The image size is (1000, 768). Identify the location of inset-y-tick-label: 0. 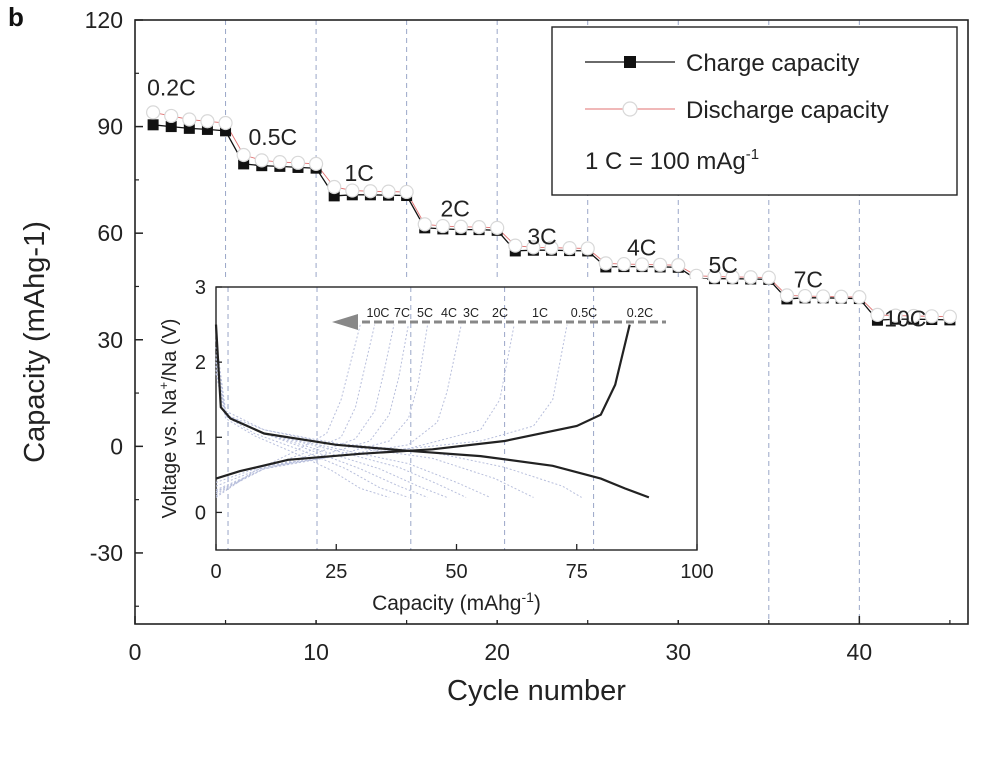
(200, 513).